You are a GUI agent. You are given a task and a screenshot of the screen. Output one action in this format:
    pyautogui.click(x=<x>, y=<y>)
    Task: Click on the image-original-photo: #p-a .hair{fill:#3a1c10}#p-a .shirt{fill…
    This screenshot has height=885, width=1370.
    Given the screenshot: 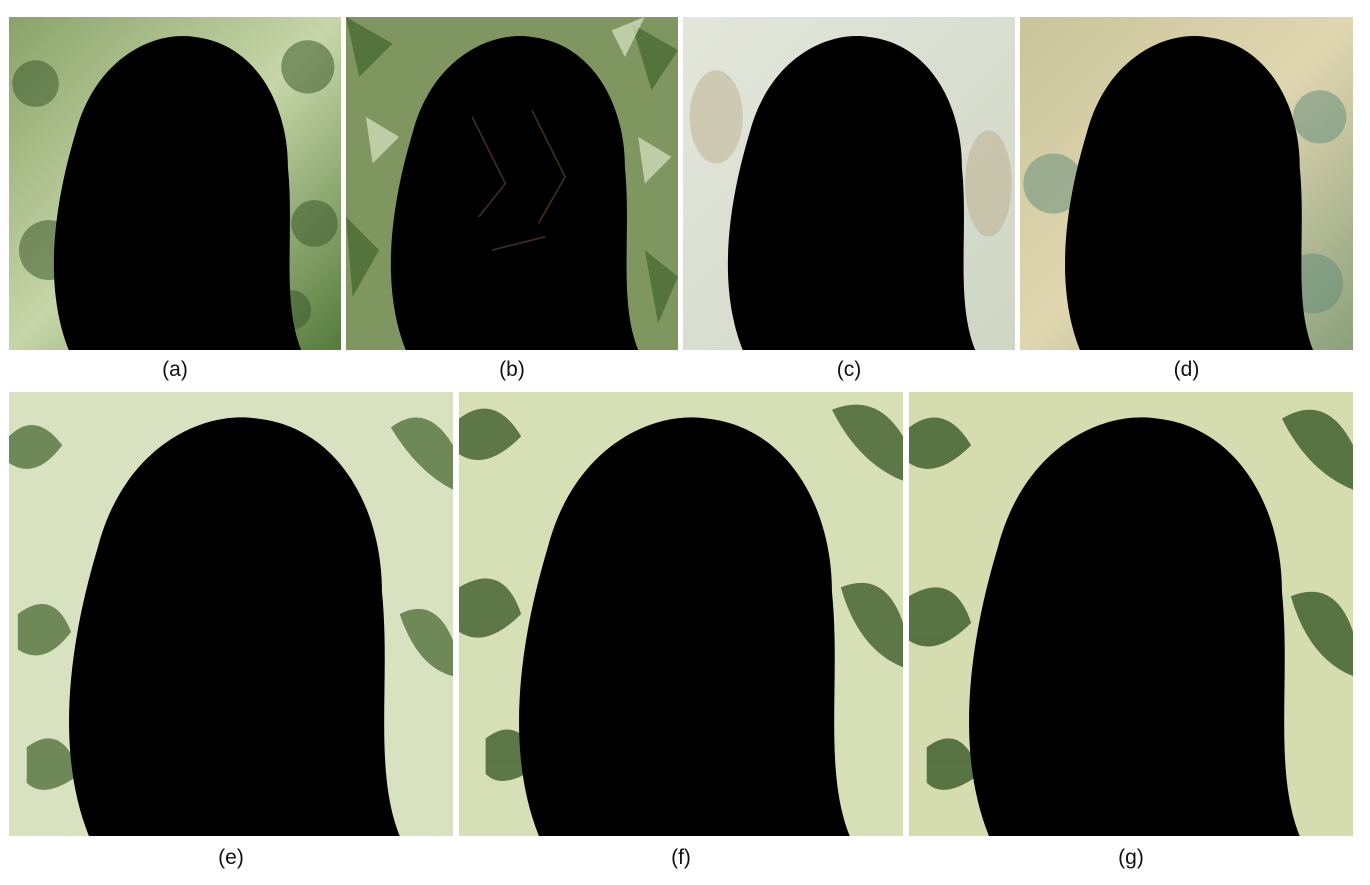 What is the action you would take?
    pyautogui.click(x=175, y=183)
    